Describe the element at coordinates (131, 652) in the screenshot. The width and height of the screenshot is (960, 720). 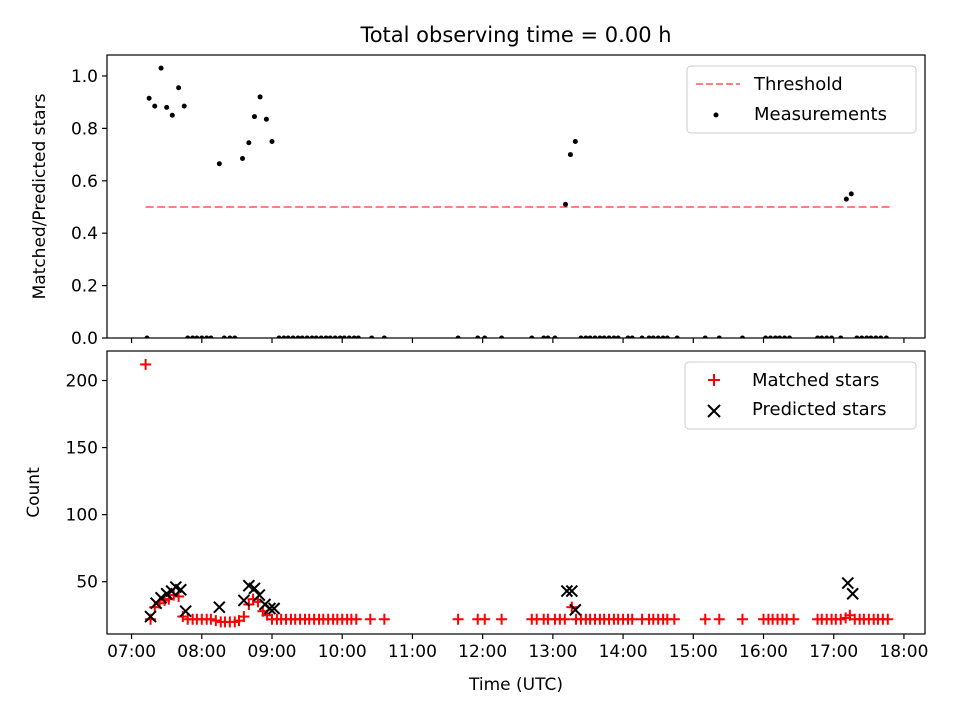
I see `x-tick-label: 07:00` at that location.